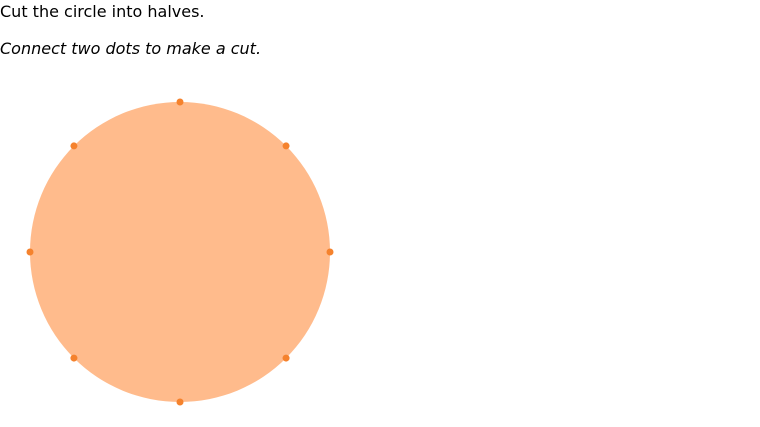 The height and width of the screenshot is (427, 760). Describe the element at coordinates (131, 48) in the screenshot. I see `question-instruction: Connect two dots to make a cut.` at that location.